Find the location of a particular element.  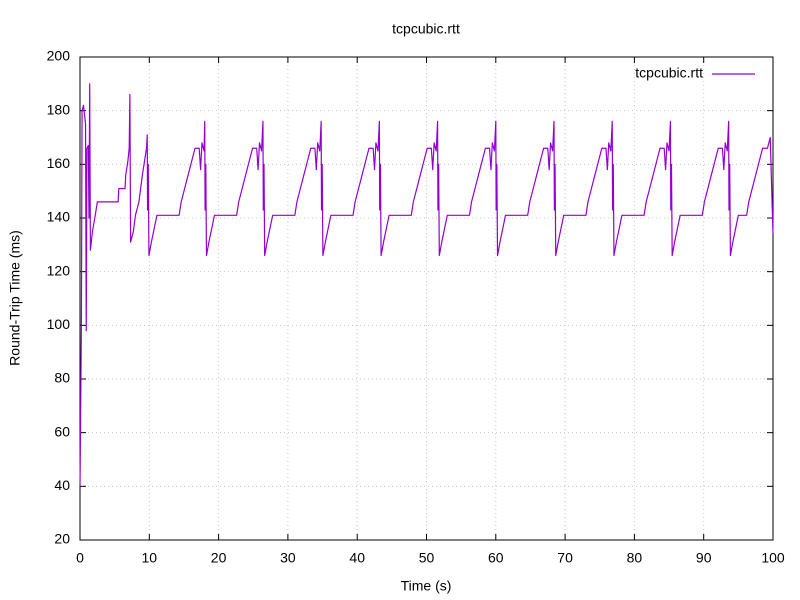

y-tick-label: 140 is located at coordinates (59, 217).